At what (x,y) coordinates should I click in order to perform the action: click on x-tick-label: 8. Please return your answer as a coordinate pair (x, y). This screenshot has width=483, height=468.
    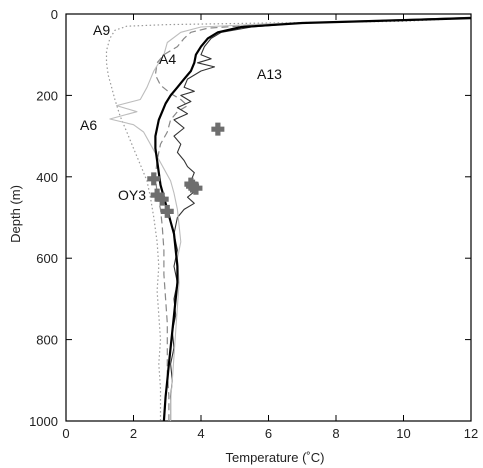
    Looking at the image, I should click on (335, 433).